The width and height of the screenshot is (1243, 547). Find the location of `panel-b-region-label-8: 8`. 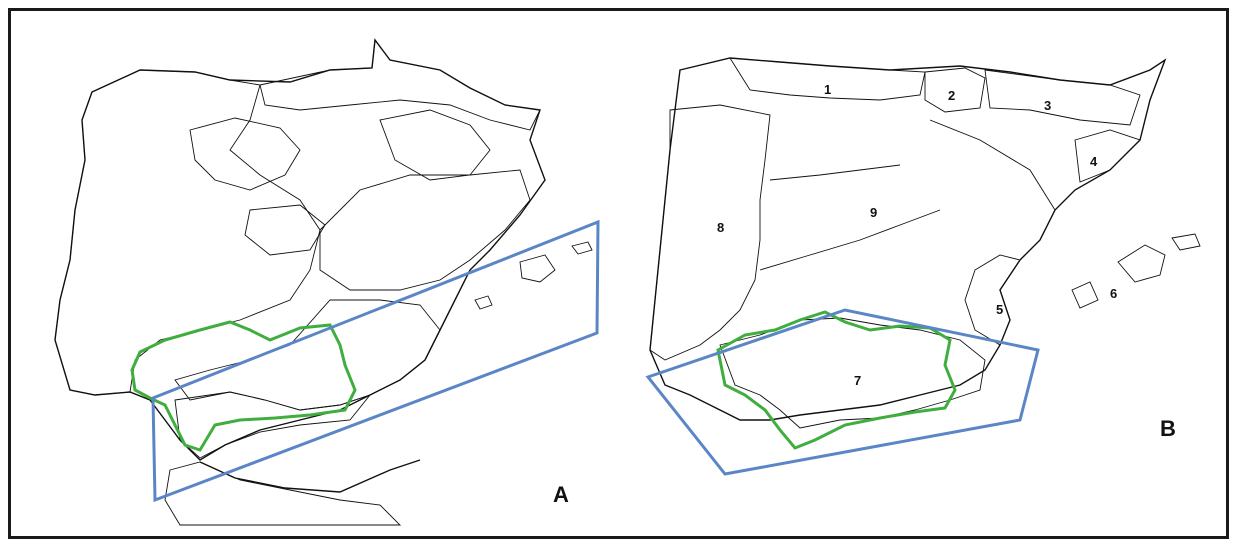

panel-b-region-label-8: 8 is located at coordinates (720, 227).